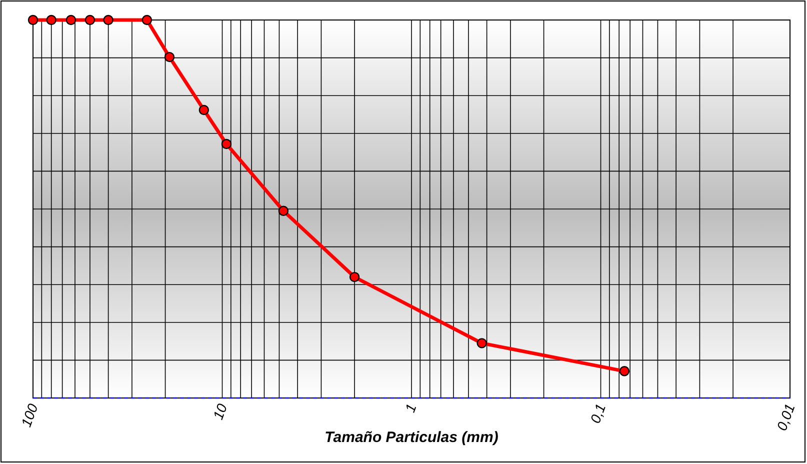  What do you see at coordinates (411, 408) in the screenshot?
I see `x-tick-label: 1` at bounding box center [411, 408].